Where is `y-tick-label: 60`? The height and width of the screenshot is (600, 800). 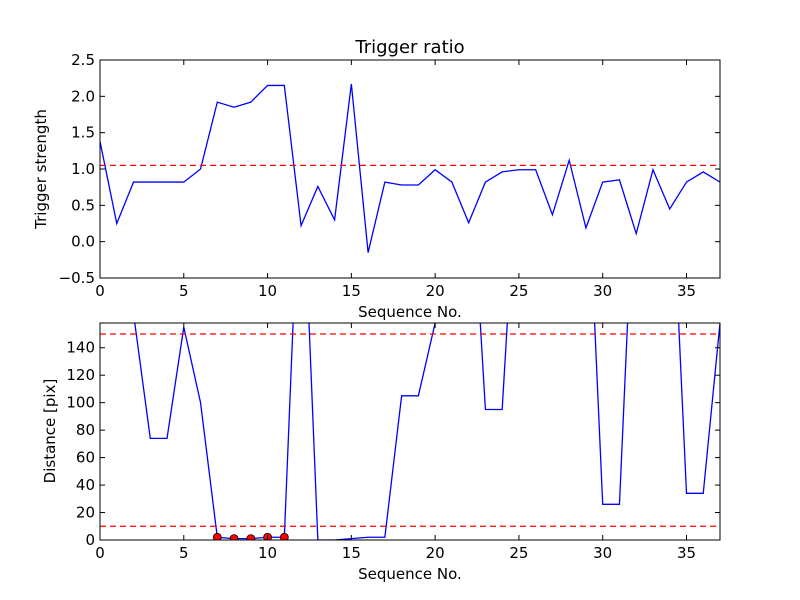
y-tick-label: 60 is located at coordinates (85, 458).